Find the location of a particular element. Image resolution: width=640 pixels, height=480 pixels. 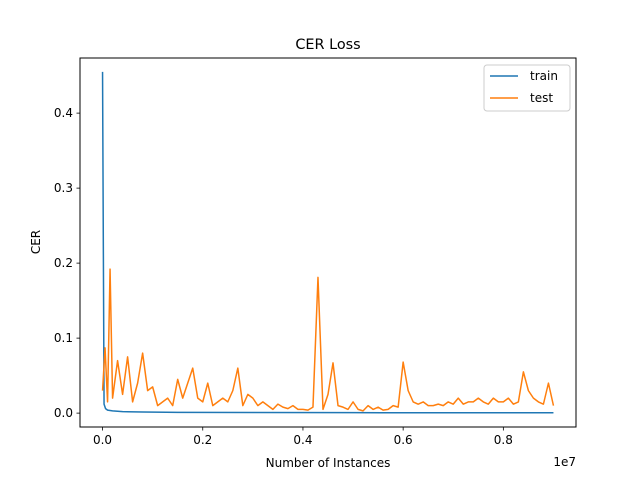

x-tick-label: 0.0 is located at coordinates (102, 440).